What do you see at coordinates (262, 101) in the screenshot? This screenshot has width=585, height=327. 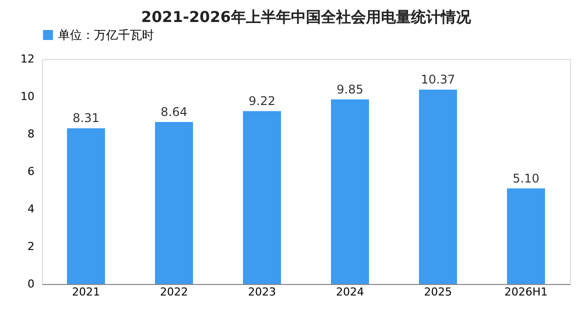 I see `data-label: 9.22` at bounding box center [262, 101].